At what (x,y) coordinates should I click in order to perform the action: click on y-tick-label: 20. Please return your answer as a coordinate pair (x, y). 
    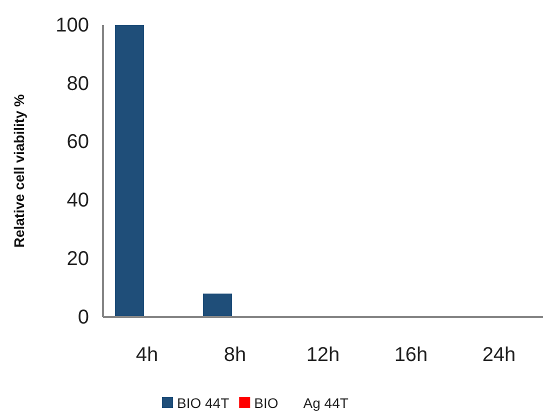
    Looking at the image, I should click on (77, 259).